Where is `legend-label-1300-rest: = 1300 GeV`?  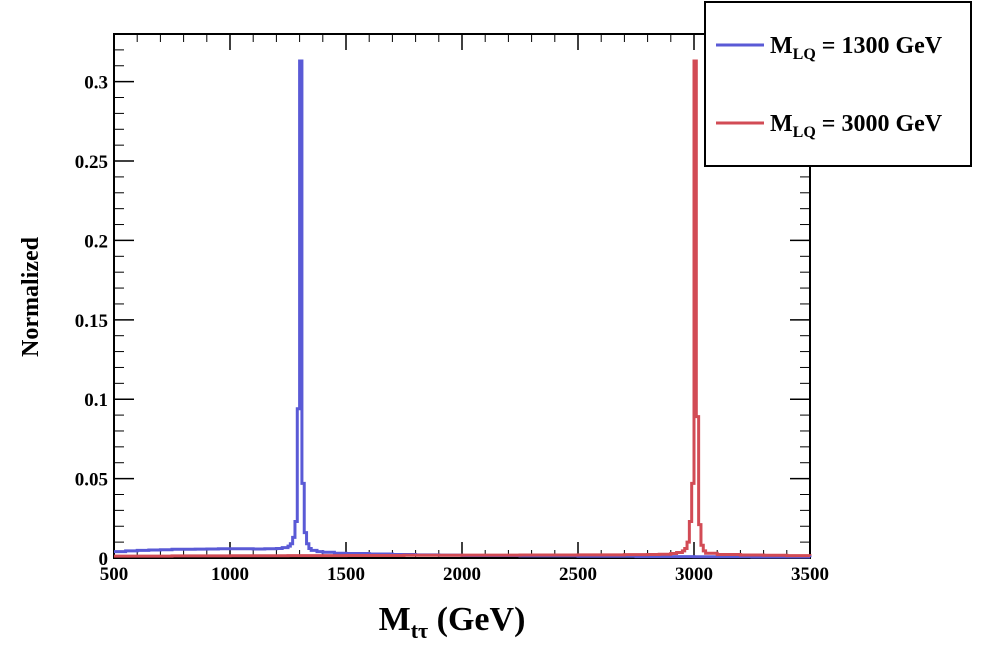
legend-label-1300-rest: = 1300 GeV is located at coordinates (879, 46).